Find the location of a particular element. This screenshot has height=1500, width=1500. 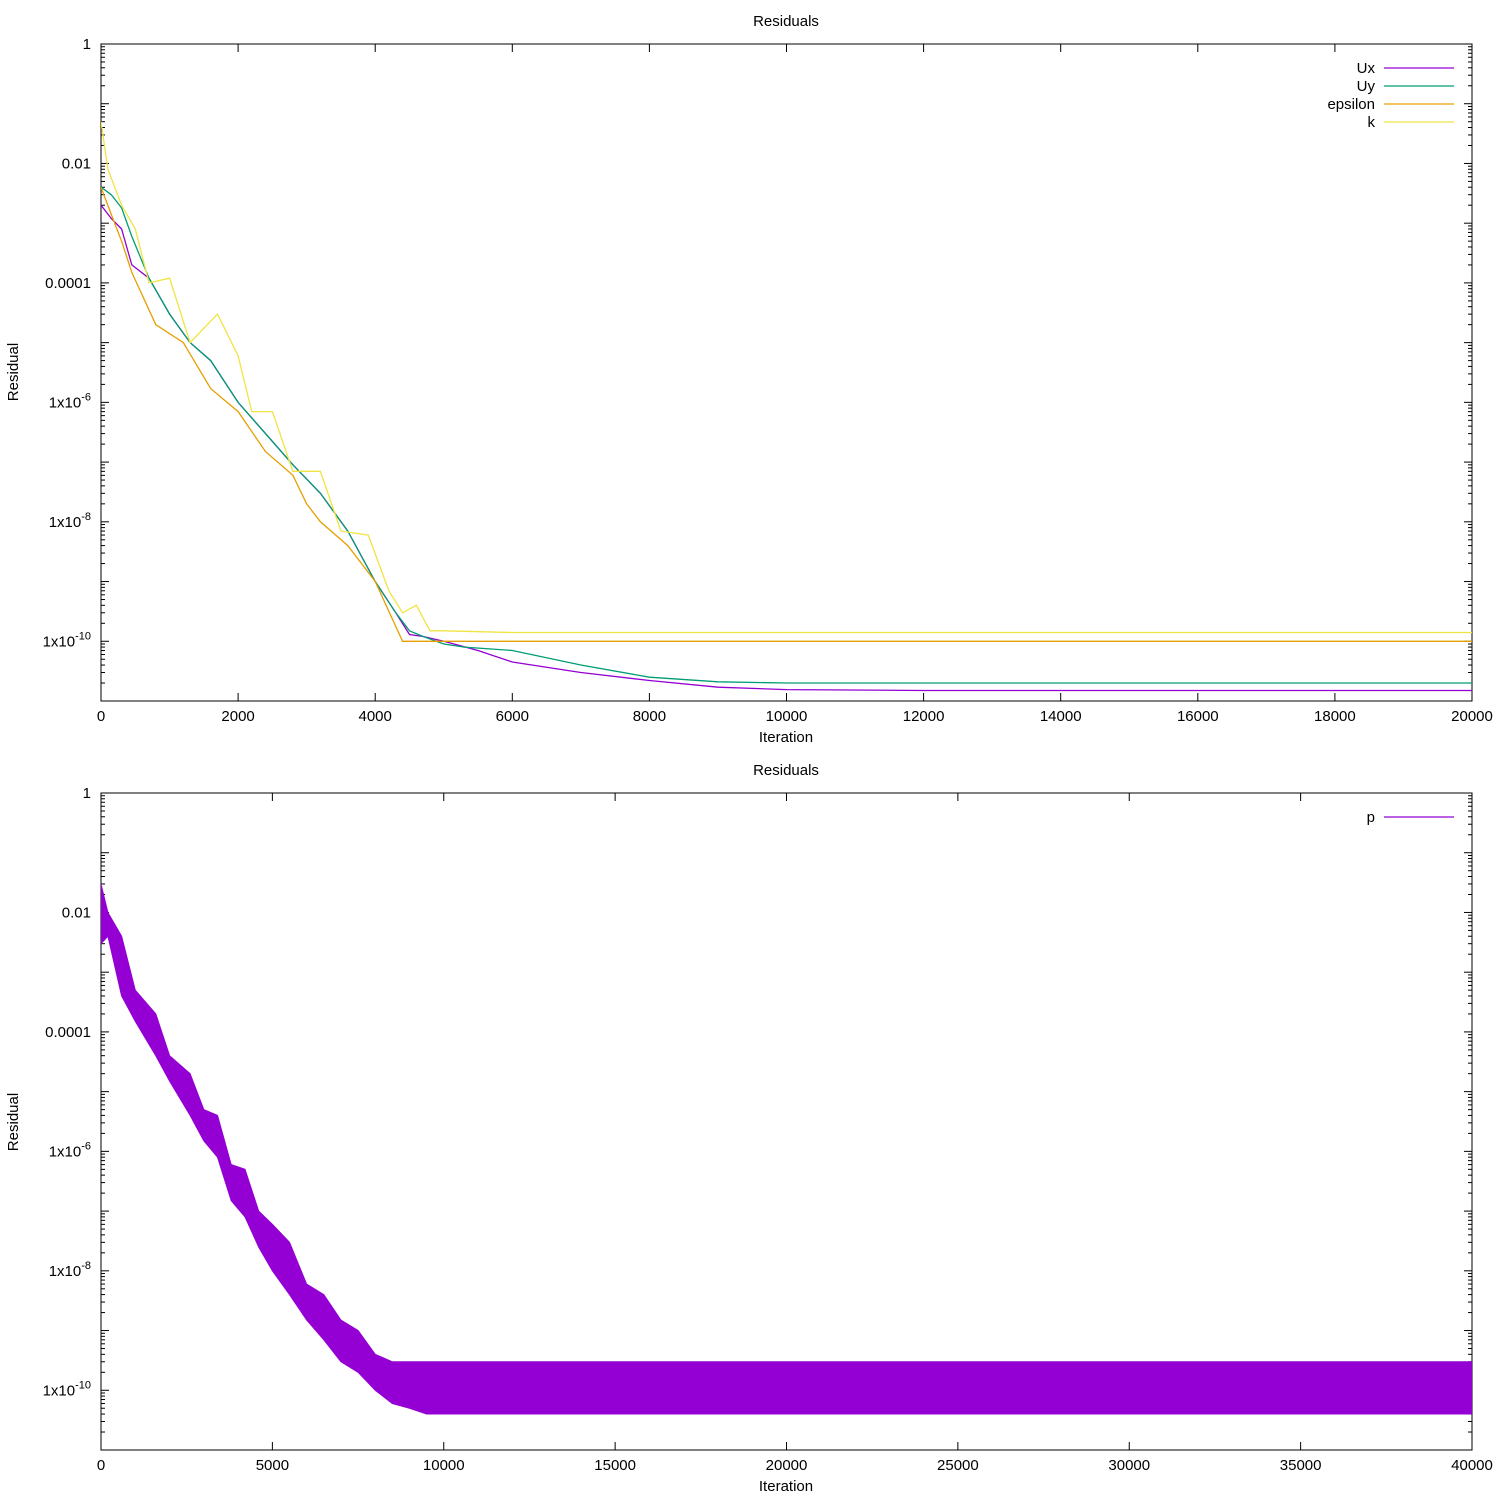

x-tick-label: 18000 is located at coordinates (1335, 716).